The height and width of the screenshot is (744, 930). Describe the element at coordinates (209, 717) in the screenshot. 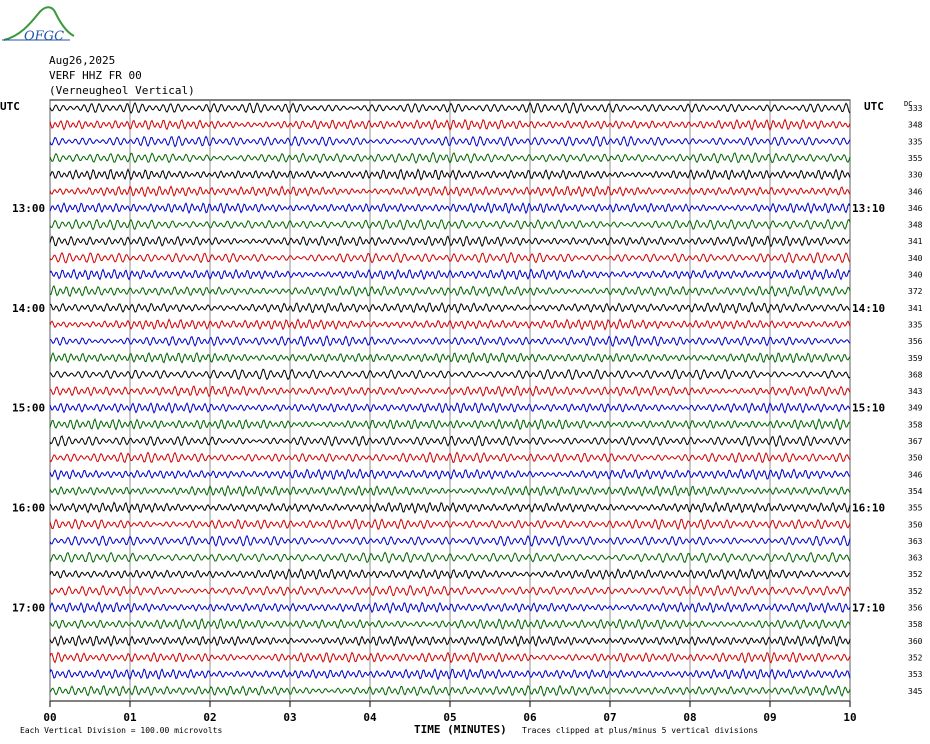

I see `x-tick-label: 02` at that location.